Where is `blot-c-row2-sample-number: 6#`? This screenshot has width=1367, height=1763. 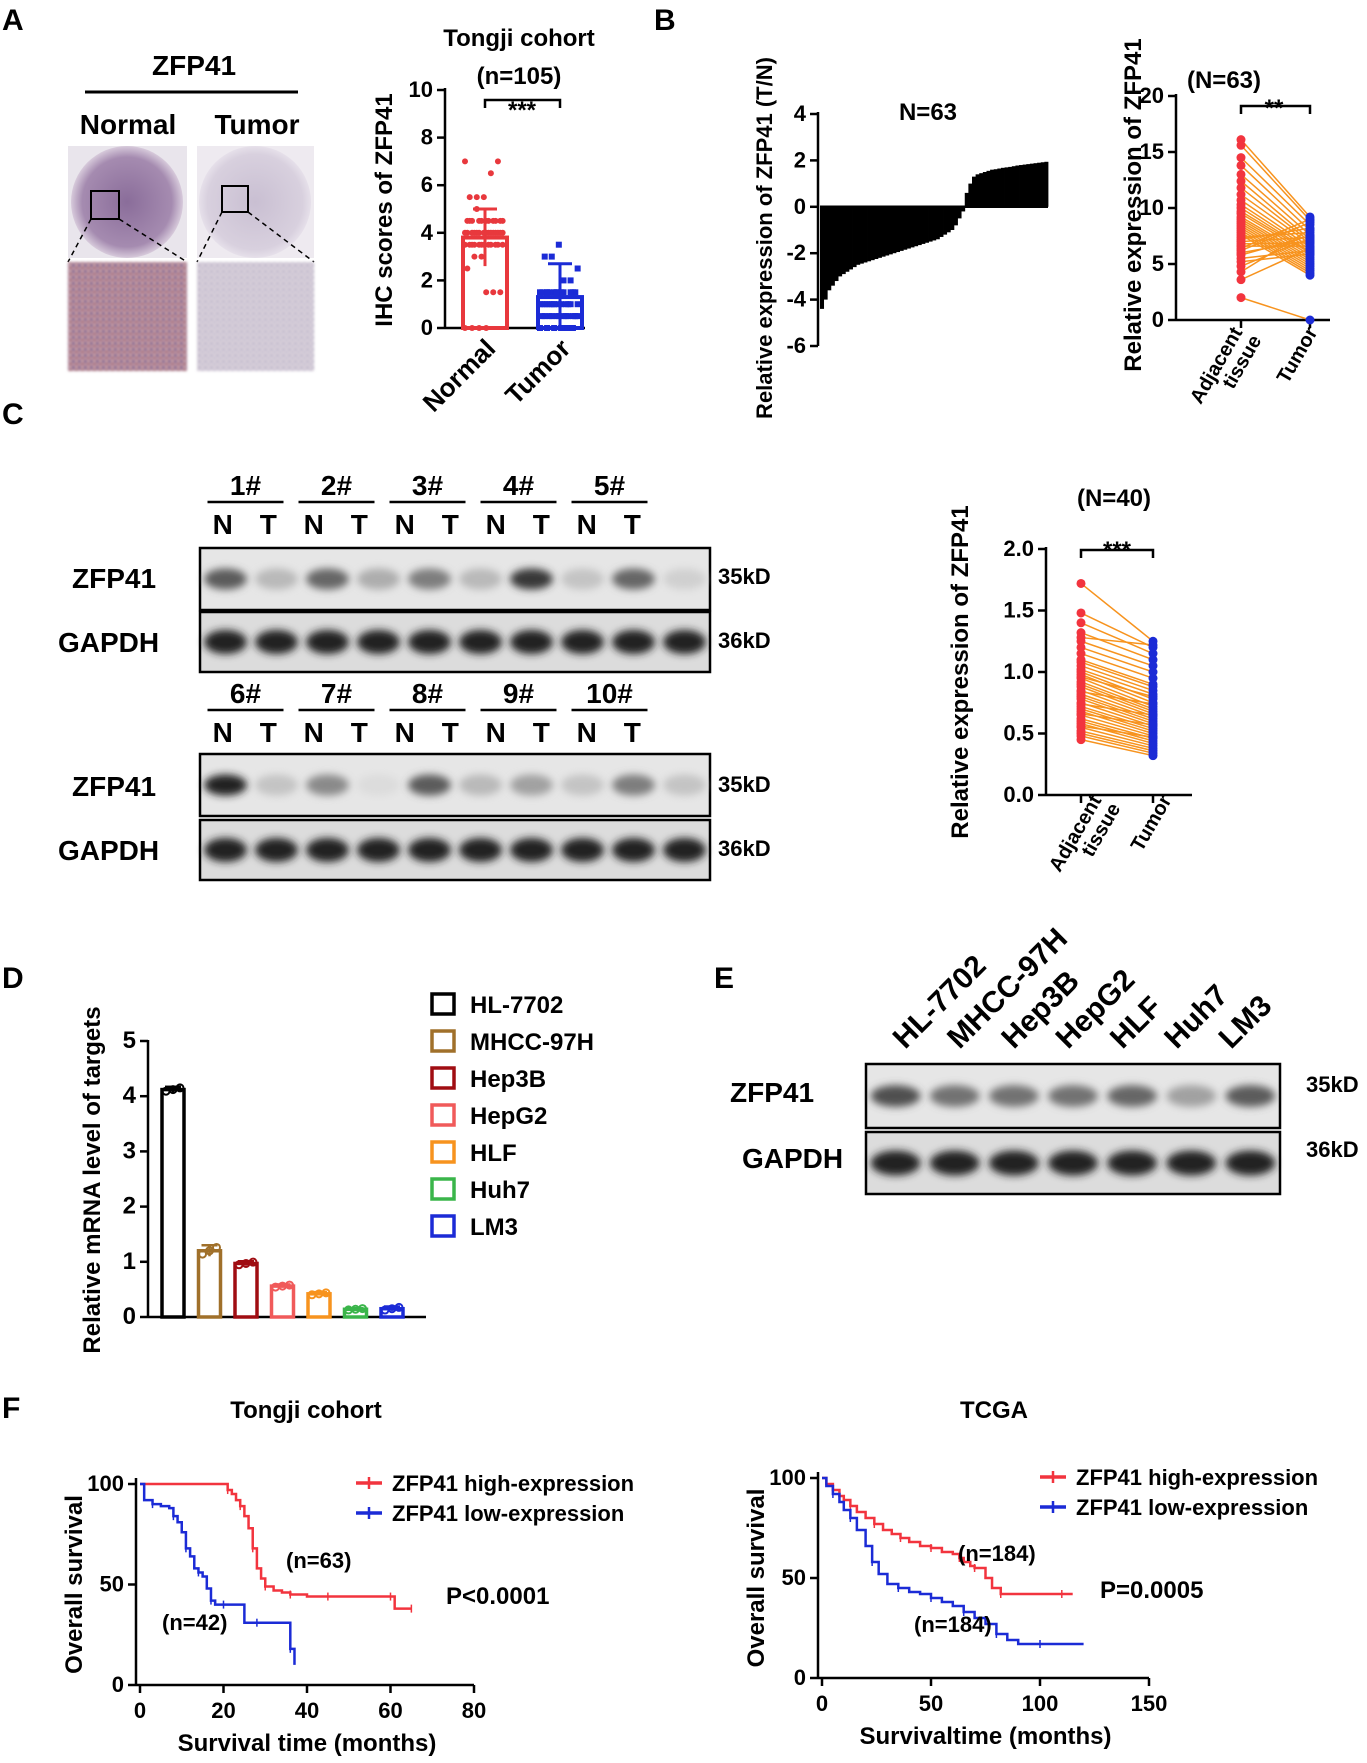 blot-c-row2-sample-number: 6# is located at coordinates (246, 693).